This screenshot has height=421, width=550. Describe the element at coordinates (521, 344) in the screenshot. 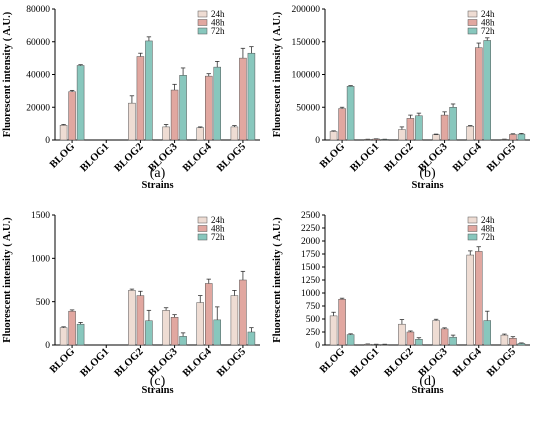

I see `panel-4-bar-BLOG5-72h` at that location.